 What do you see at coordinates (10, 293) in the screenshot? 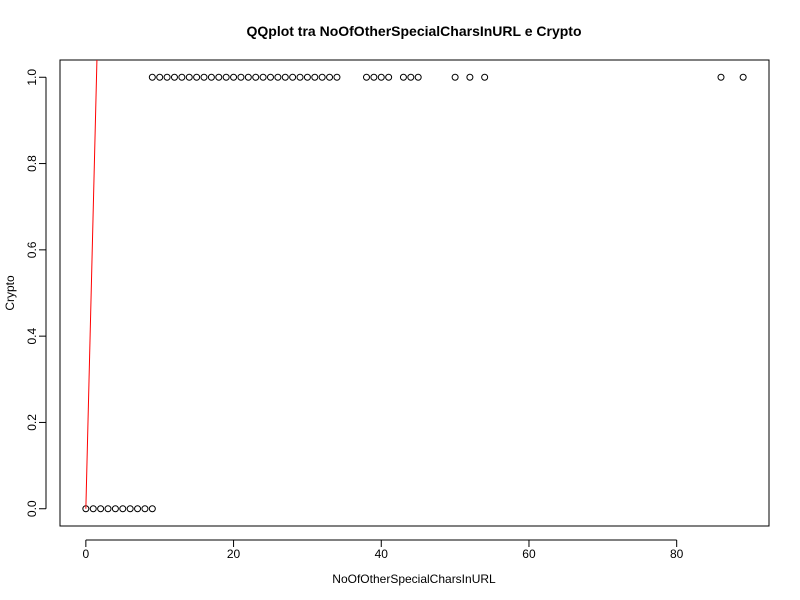
I see `y-axis-title: Crypto` at bounding box center [10, 293].